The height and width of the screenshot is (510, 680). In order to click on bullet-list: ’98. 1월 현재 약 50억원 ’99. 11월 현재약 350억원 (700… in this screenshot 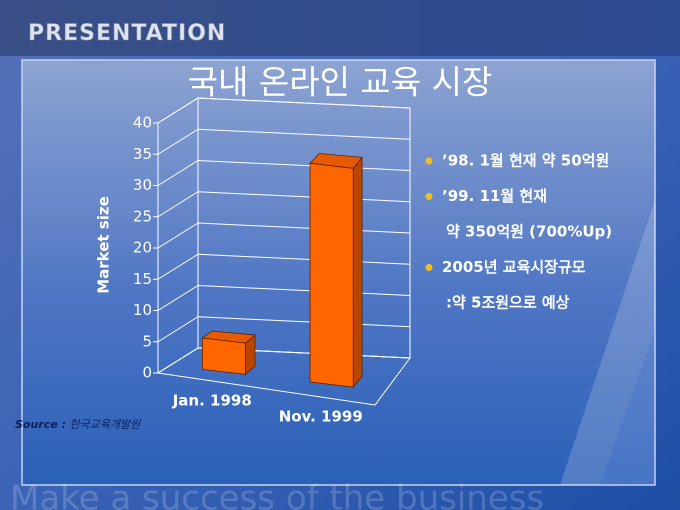, I will do `click(518, 232)`.